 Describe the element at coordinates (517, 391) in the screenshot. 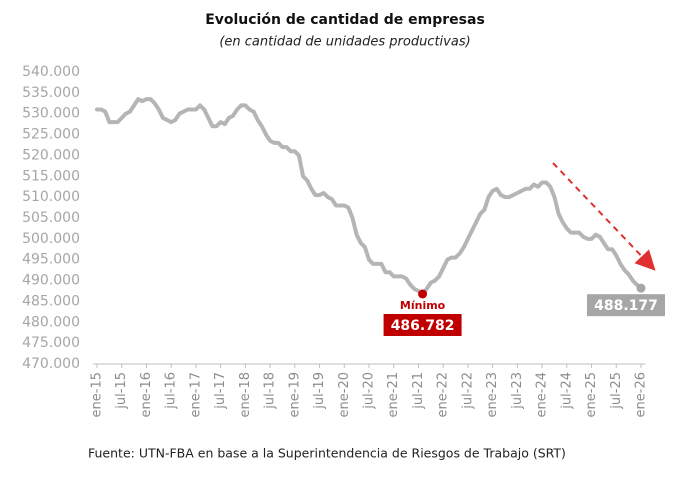

I see `x-tick-label: jul-23` at that location.